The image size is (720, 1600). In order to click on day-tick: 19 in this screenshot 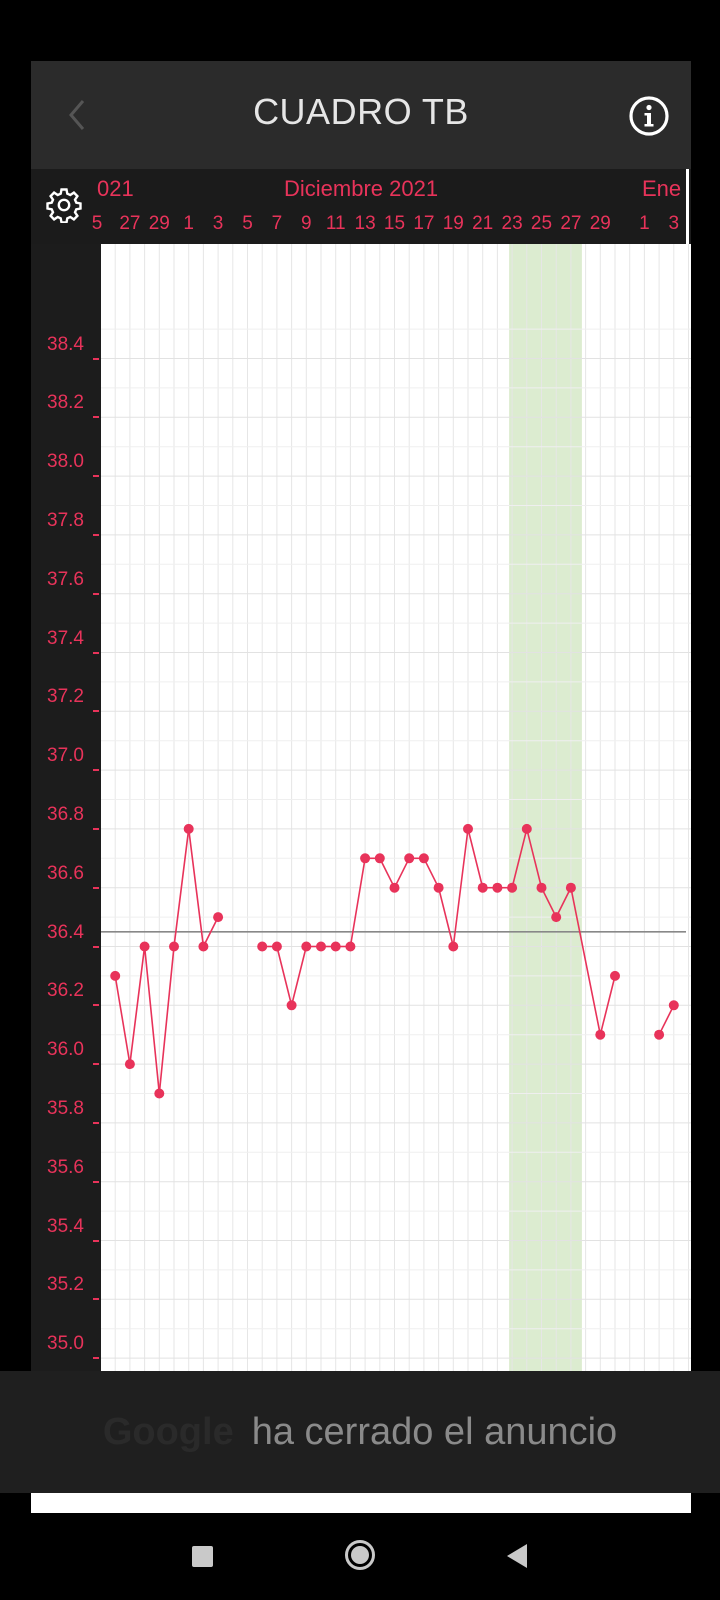, I will do `click(453, 223)`.